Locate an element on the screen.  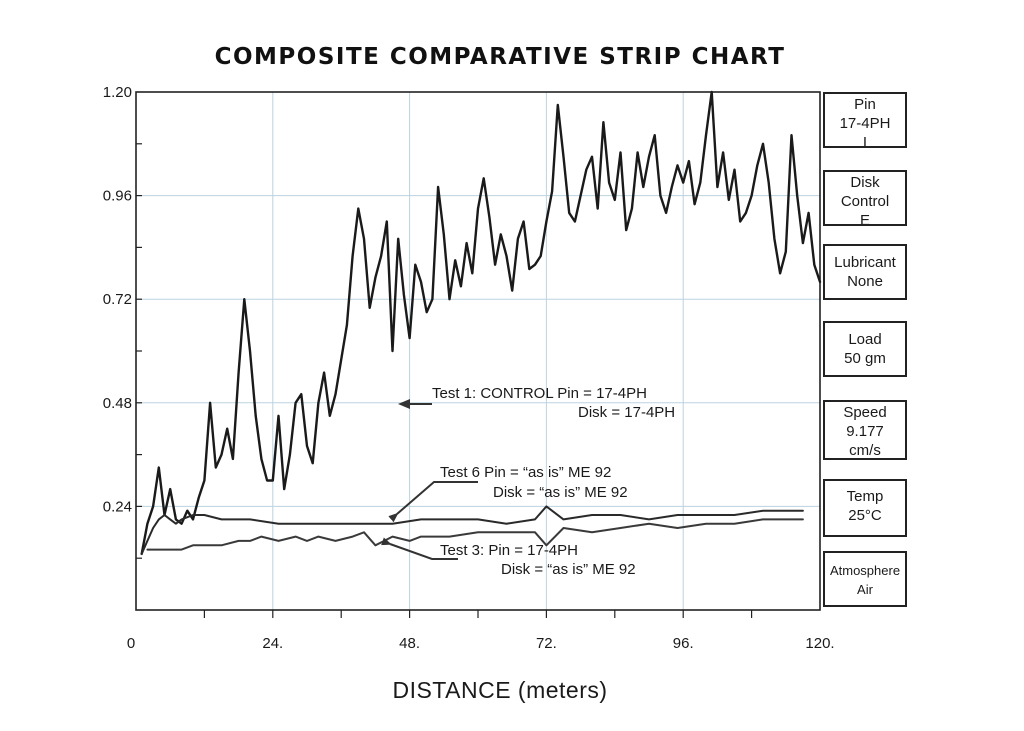
info-box-atmosphere: Atmosphere Air is located at coordinates (865, 579).